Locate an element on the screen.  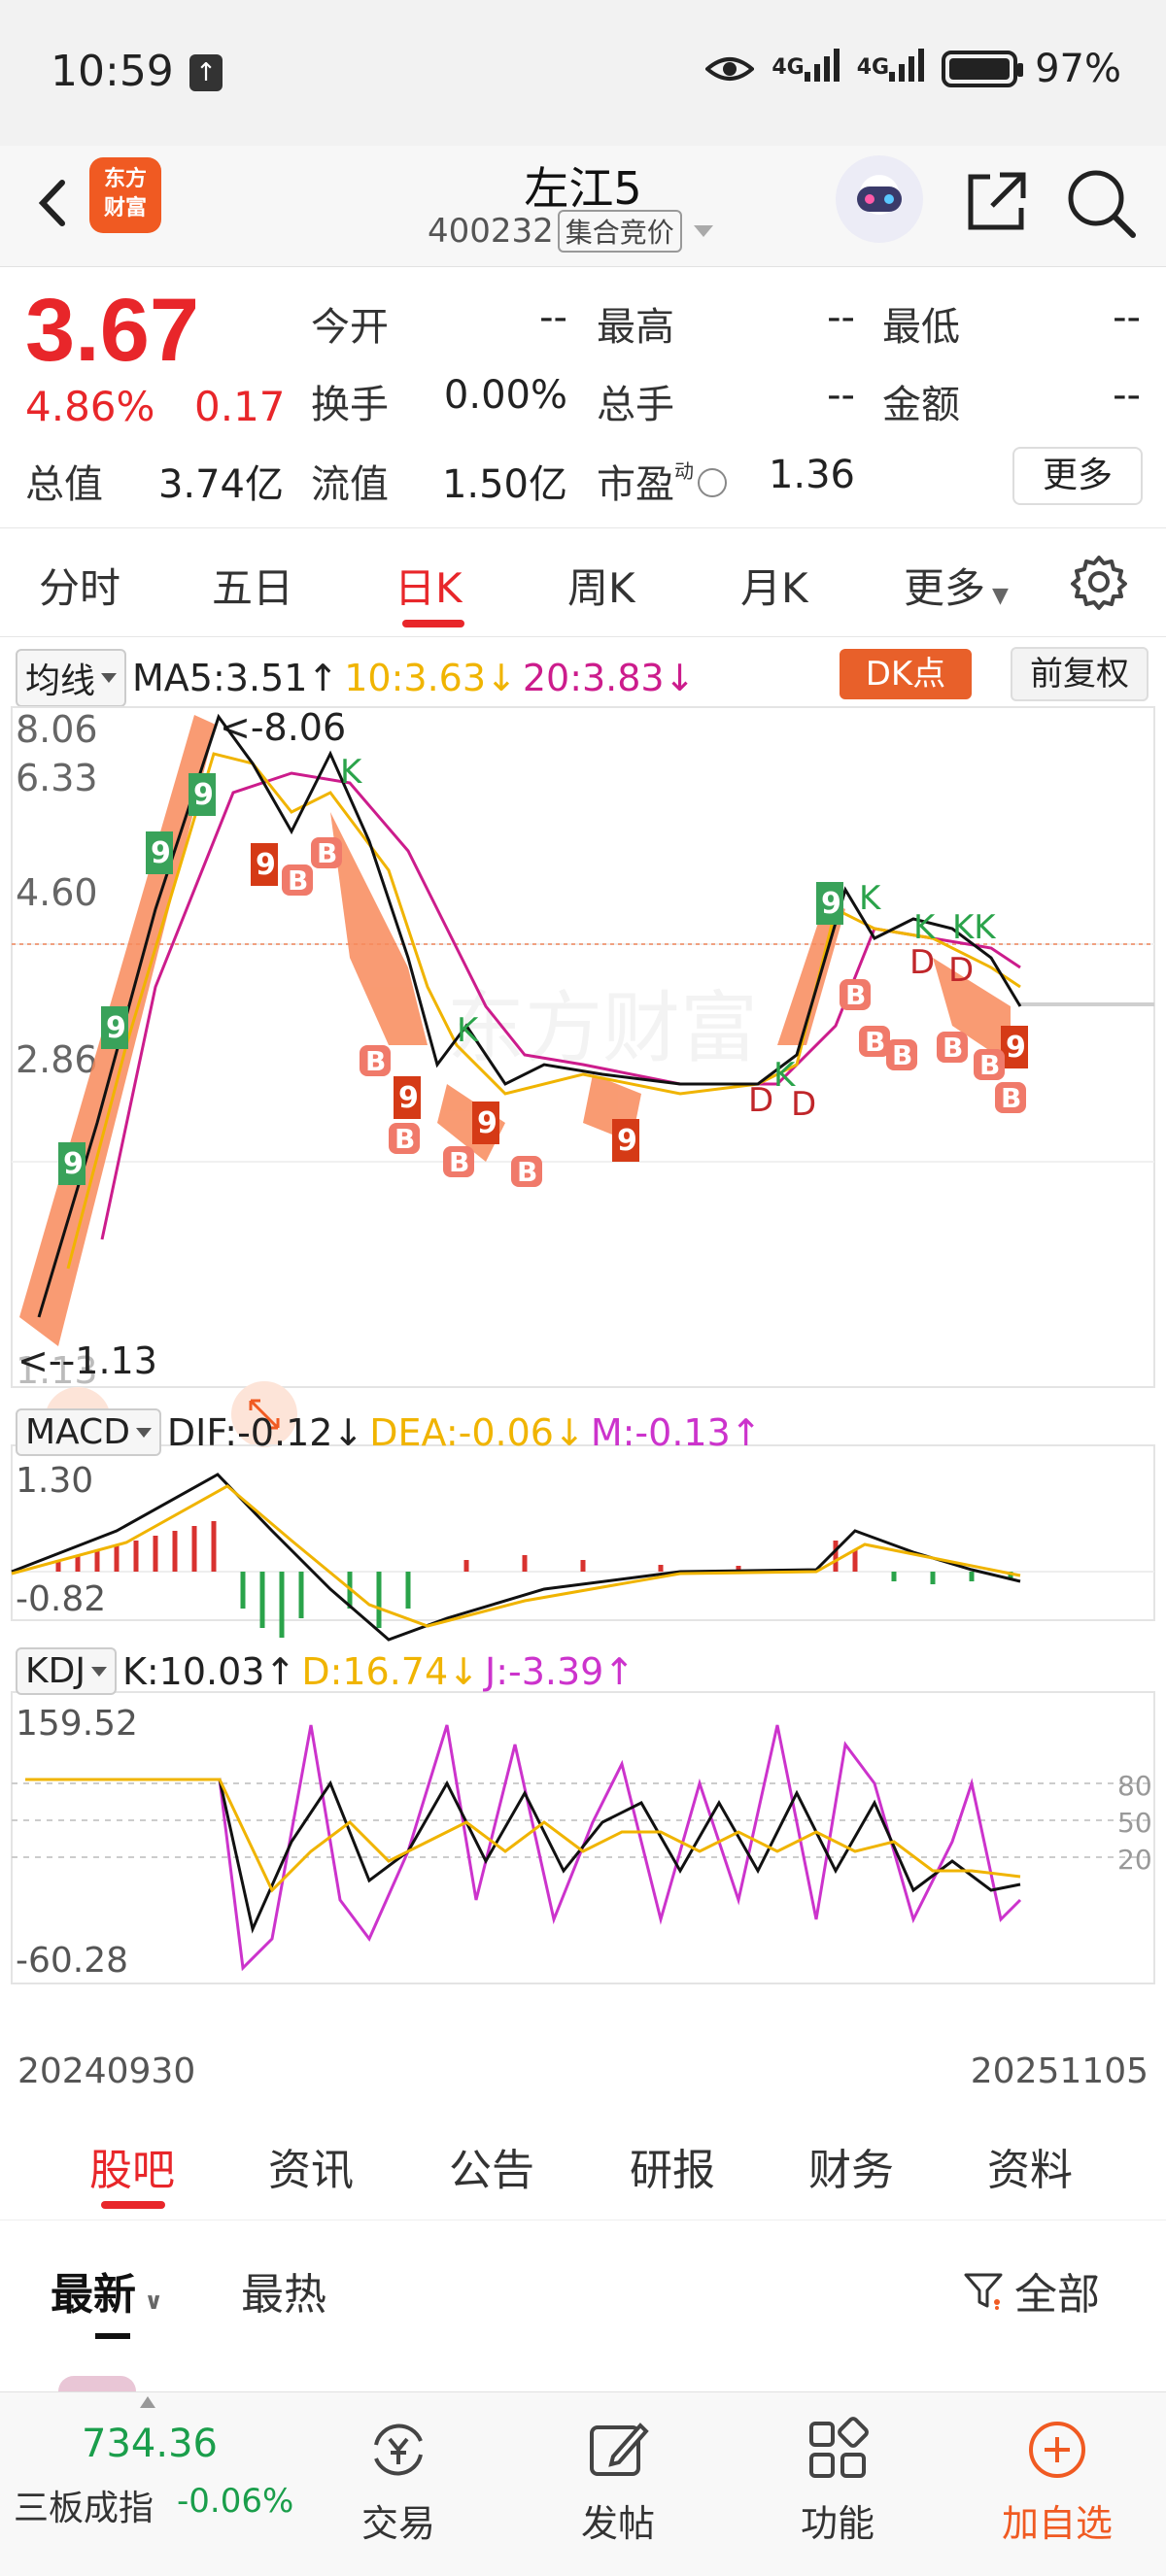
battery-level: 97% is located at coordinates (1078, 69).